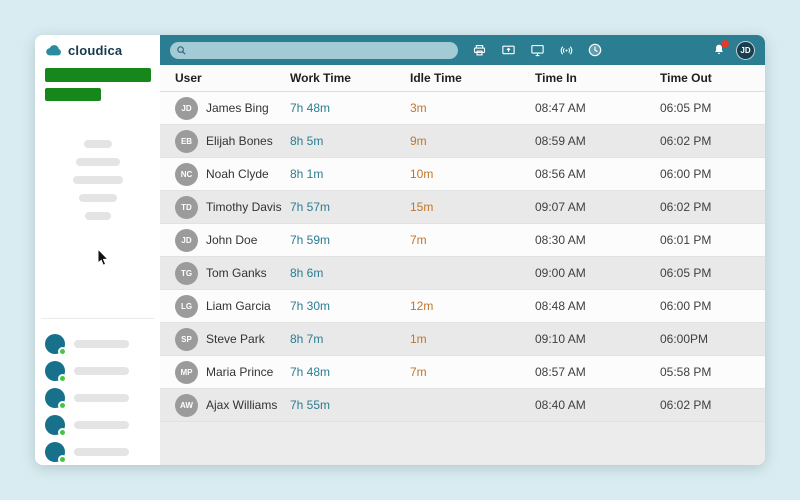  I want to click on row-idle-time: 9m, so click(418, 141).